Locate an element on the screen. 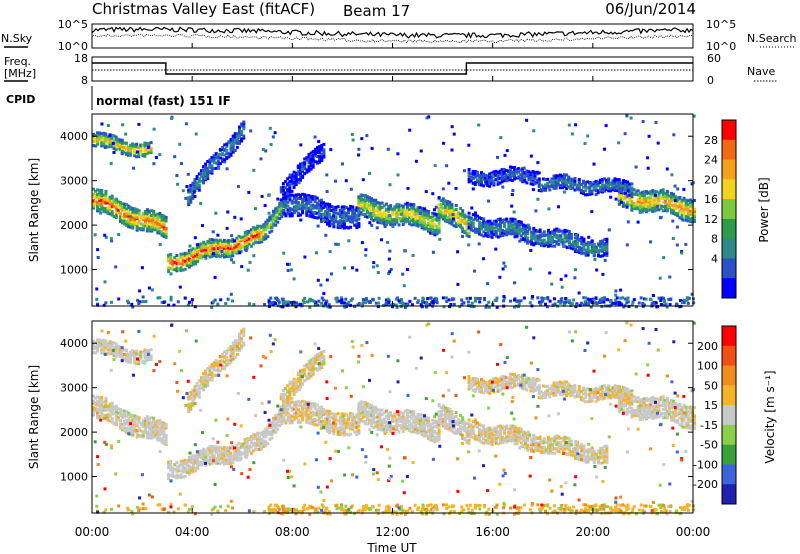 This screenshot has height=554, width=800. power-colorbar-tick: 12 is located at coordinates (711, 219).